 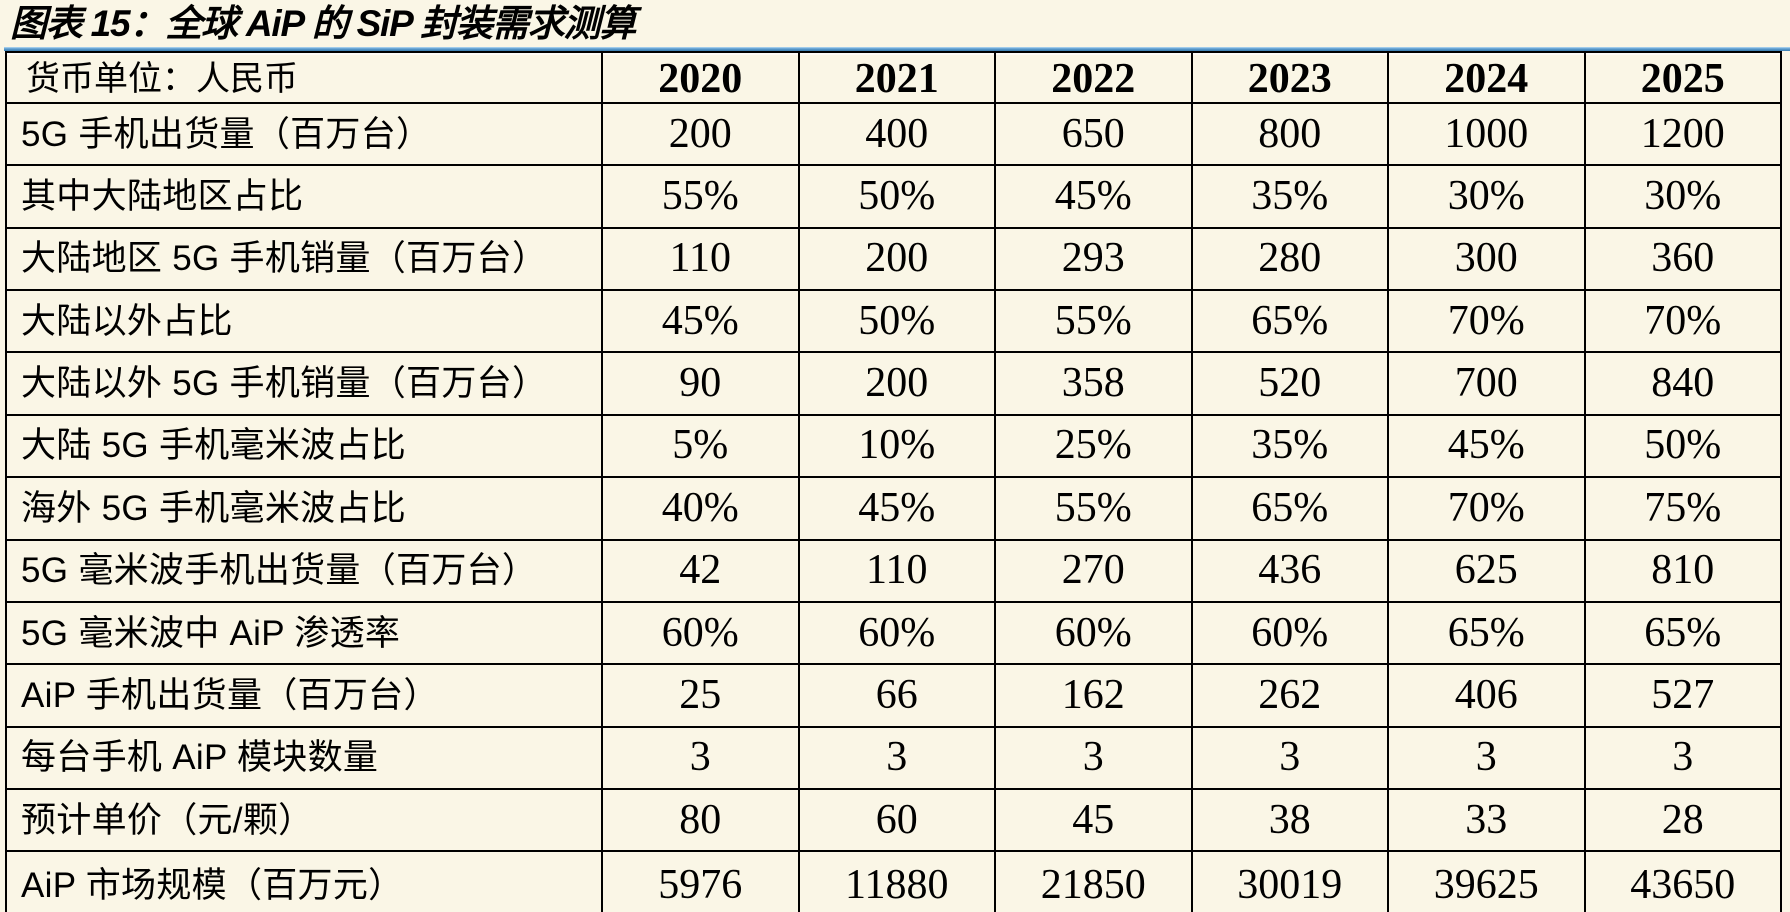 What do you see at coordinates (1093, 259) in the screenshot?
I see `table-cell: 293` at bounding box center [1093, 259].